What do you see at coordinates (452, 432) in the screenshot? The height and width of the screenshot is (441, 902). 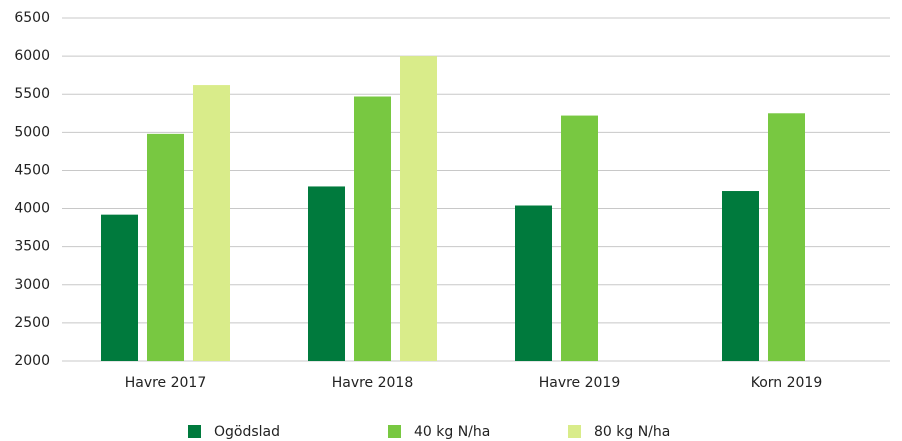 I see `legend-label: 40 kg N/ha` at bounding box center [452, 432].